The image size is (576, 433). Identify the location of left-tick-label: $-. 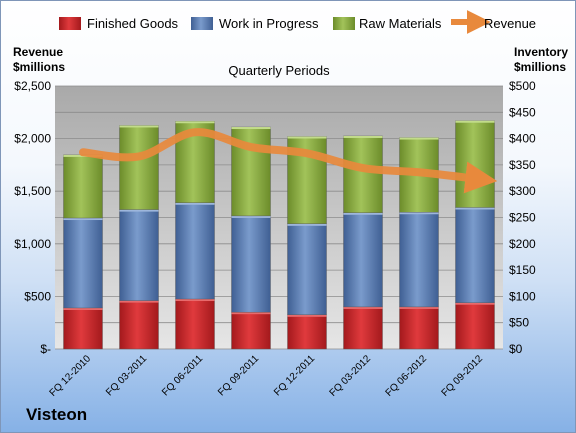
(45, 349).